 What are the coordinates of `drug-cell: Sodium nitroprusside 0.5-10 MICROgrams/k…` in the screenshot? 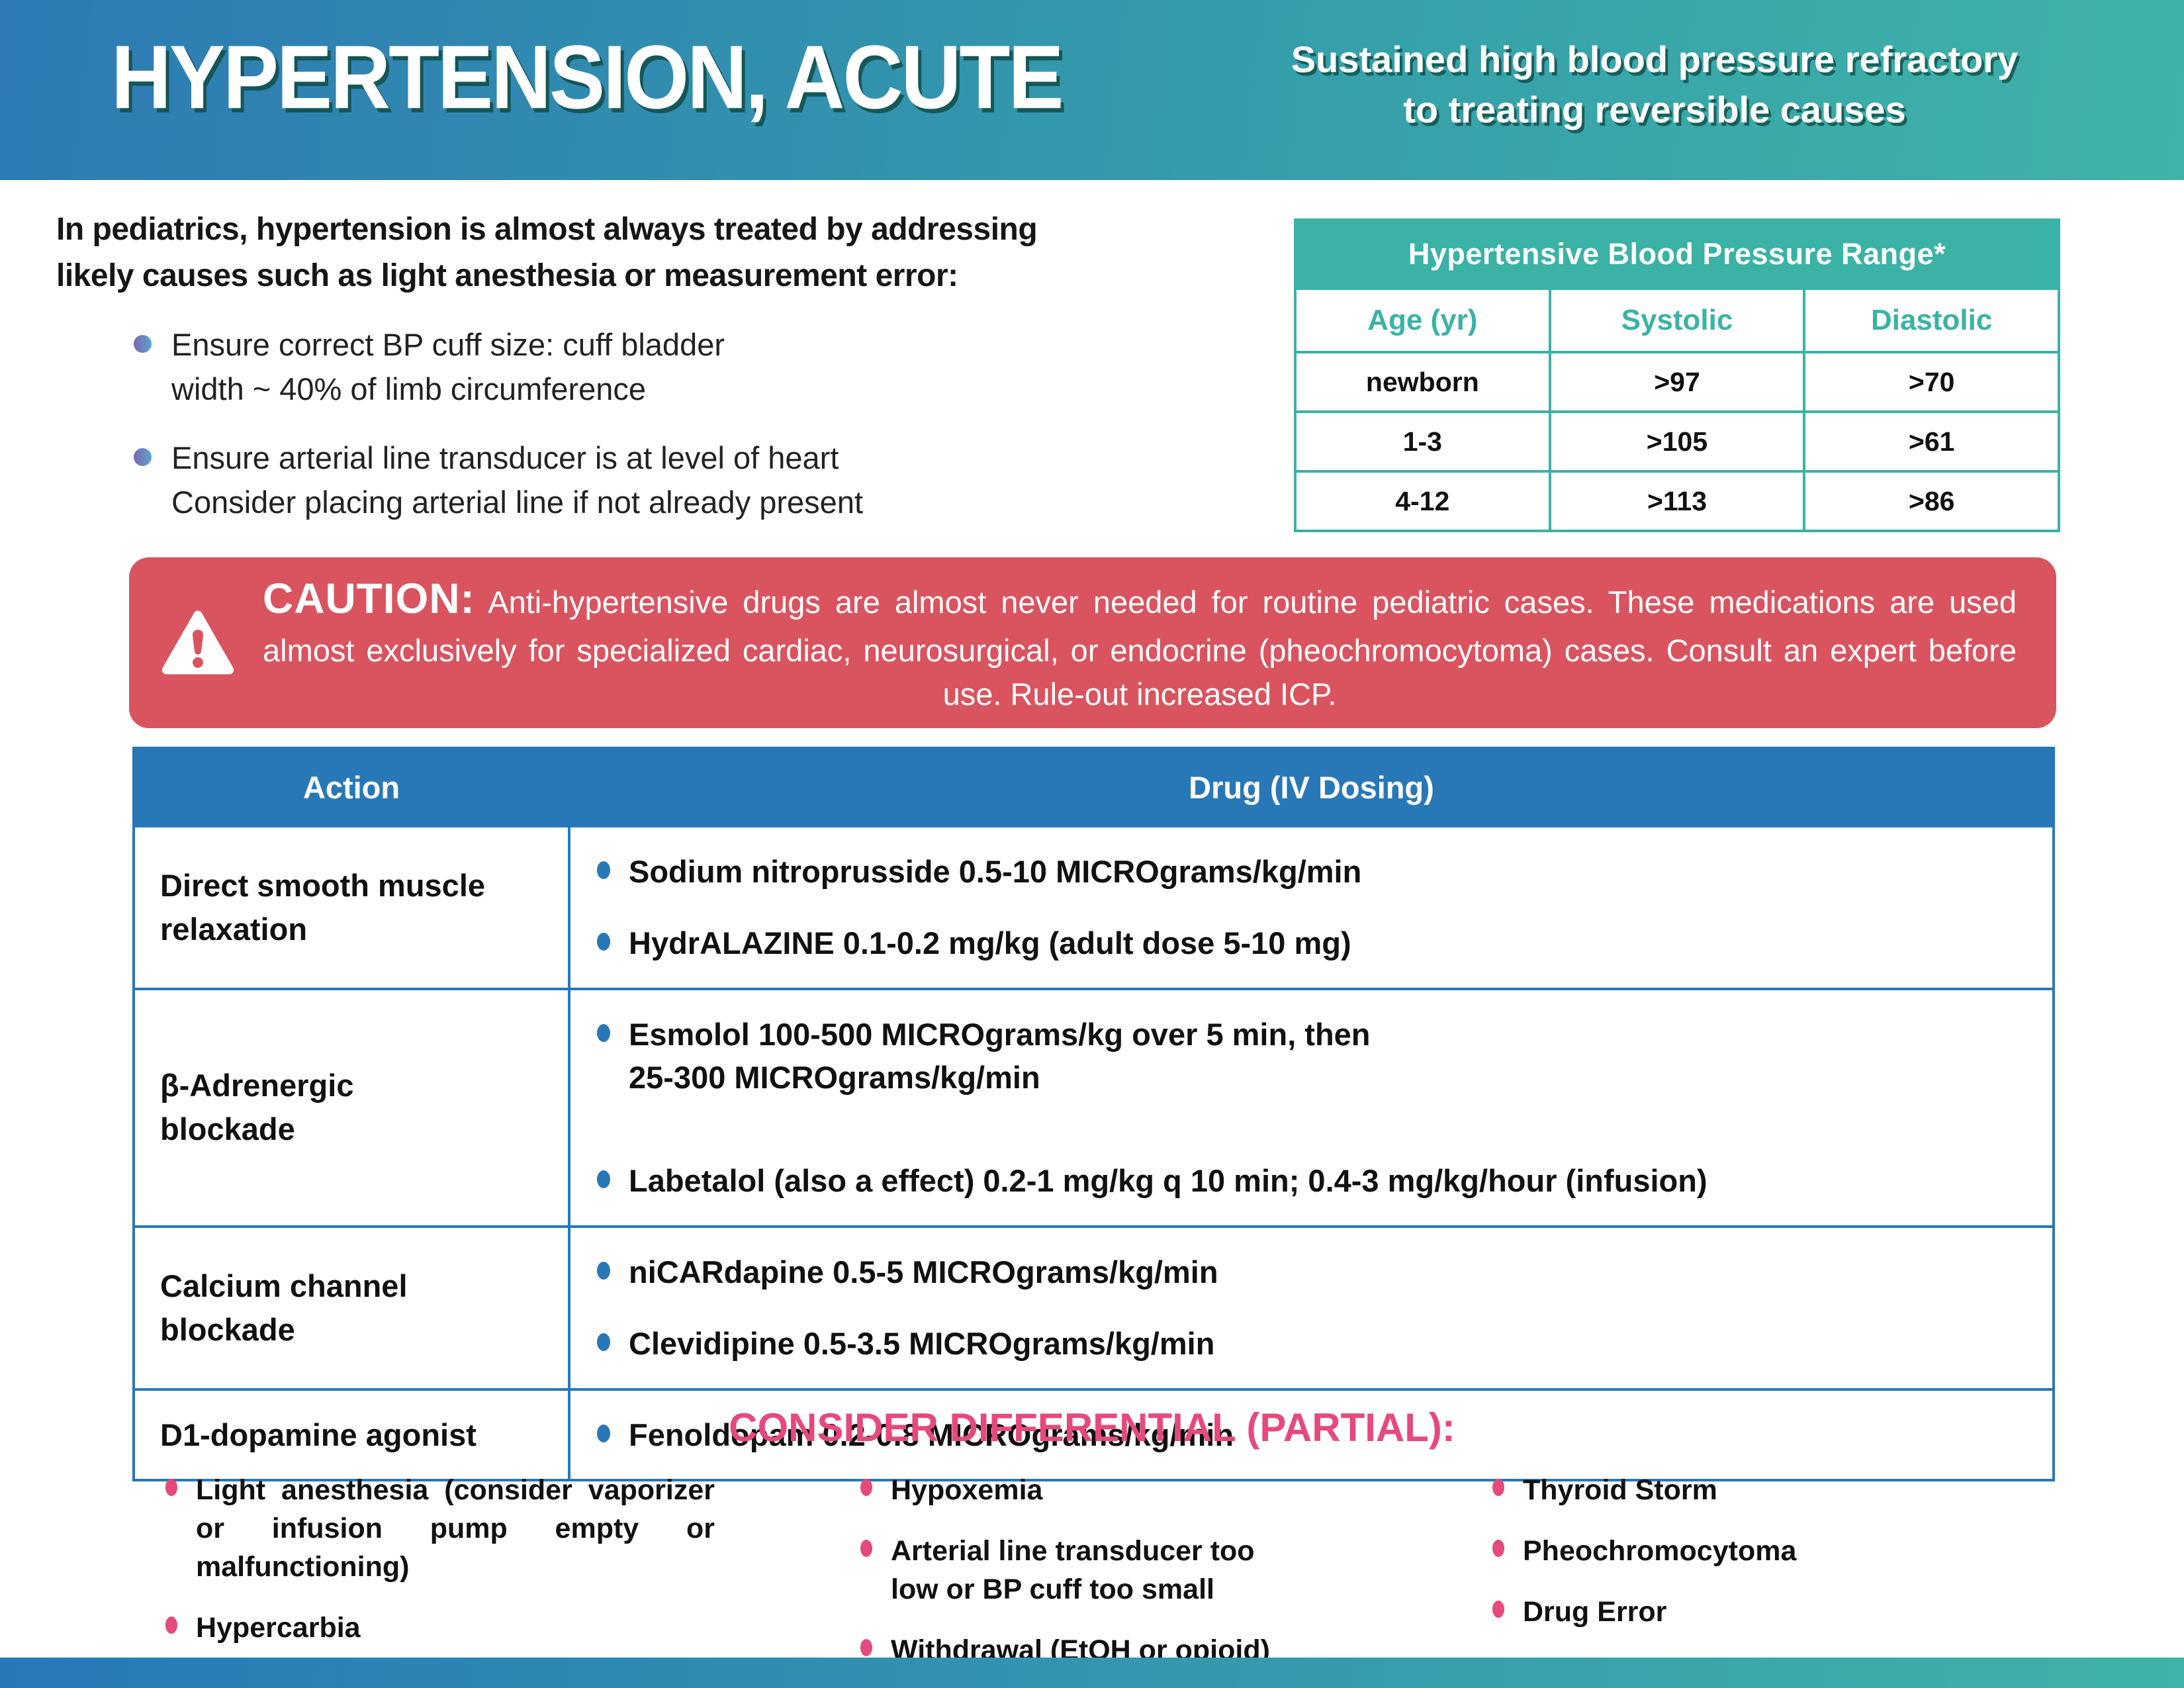 It's located at (1311, 907).